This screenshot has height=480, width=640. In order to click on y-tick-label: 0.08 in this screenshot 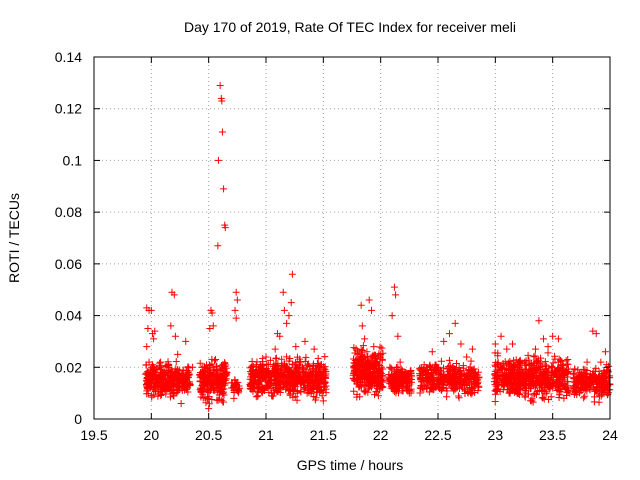, I will do `click(68, 212)`.